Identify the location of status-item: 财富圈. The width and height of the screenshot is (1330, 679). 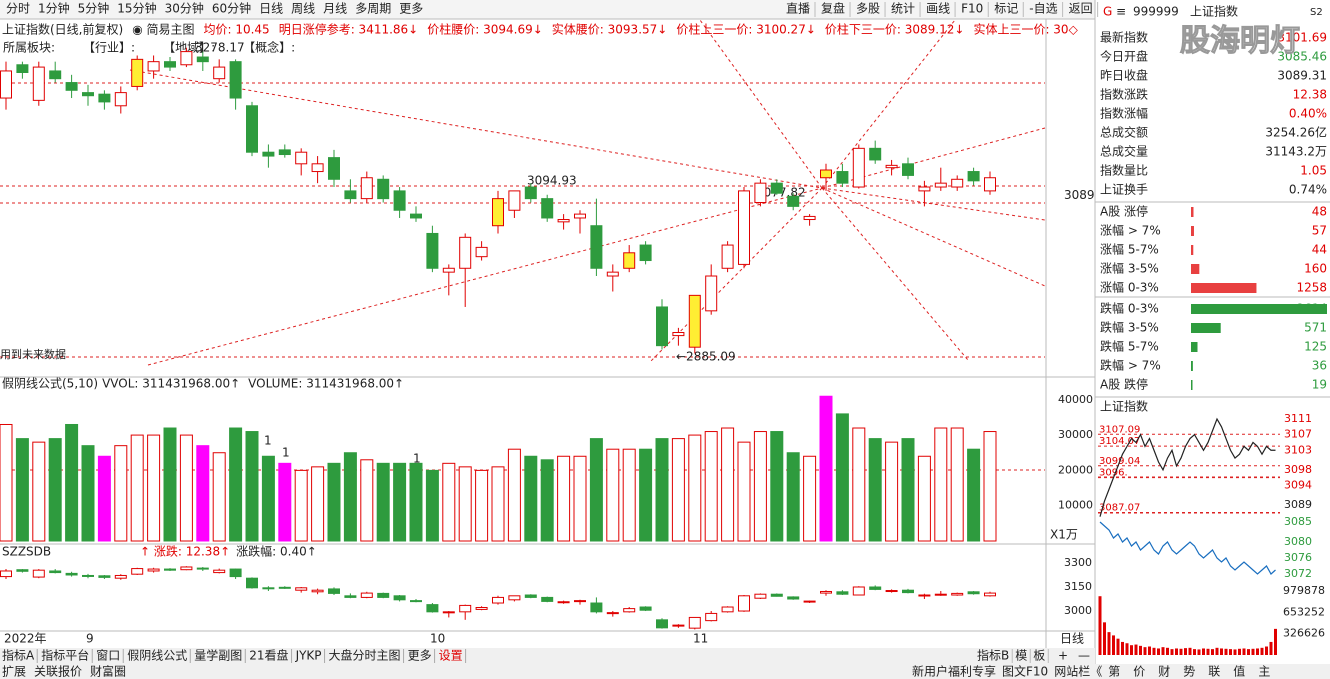
(108, 671).